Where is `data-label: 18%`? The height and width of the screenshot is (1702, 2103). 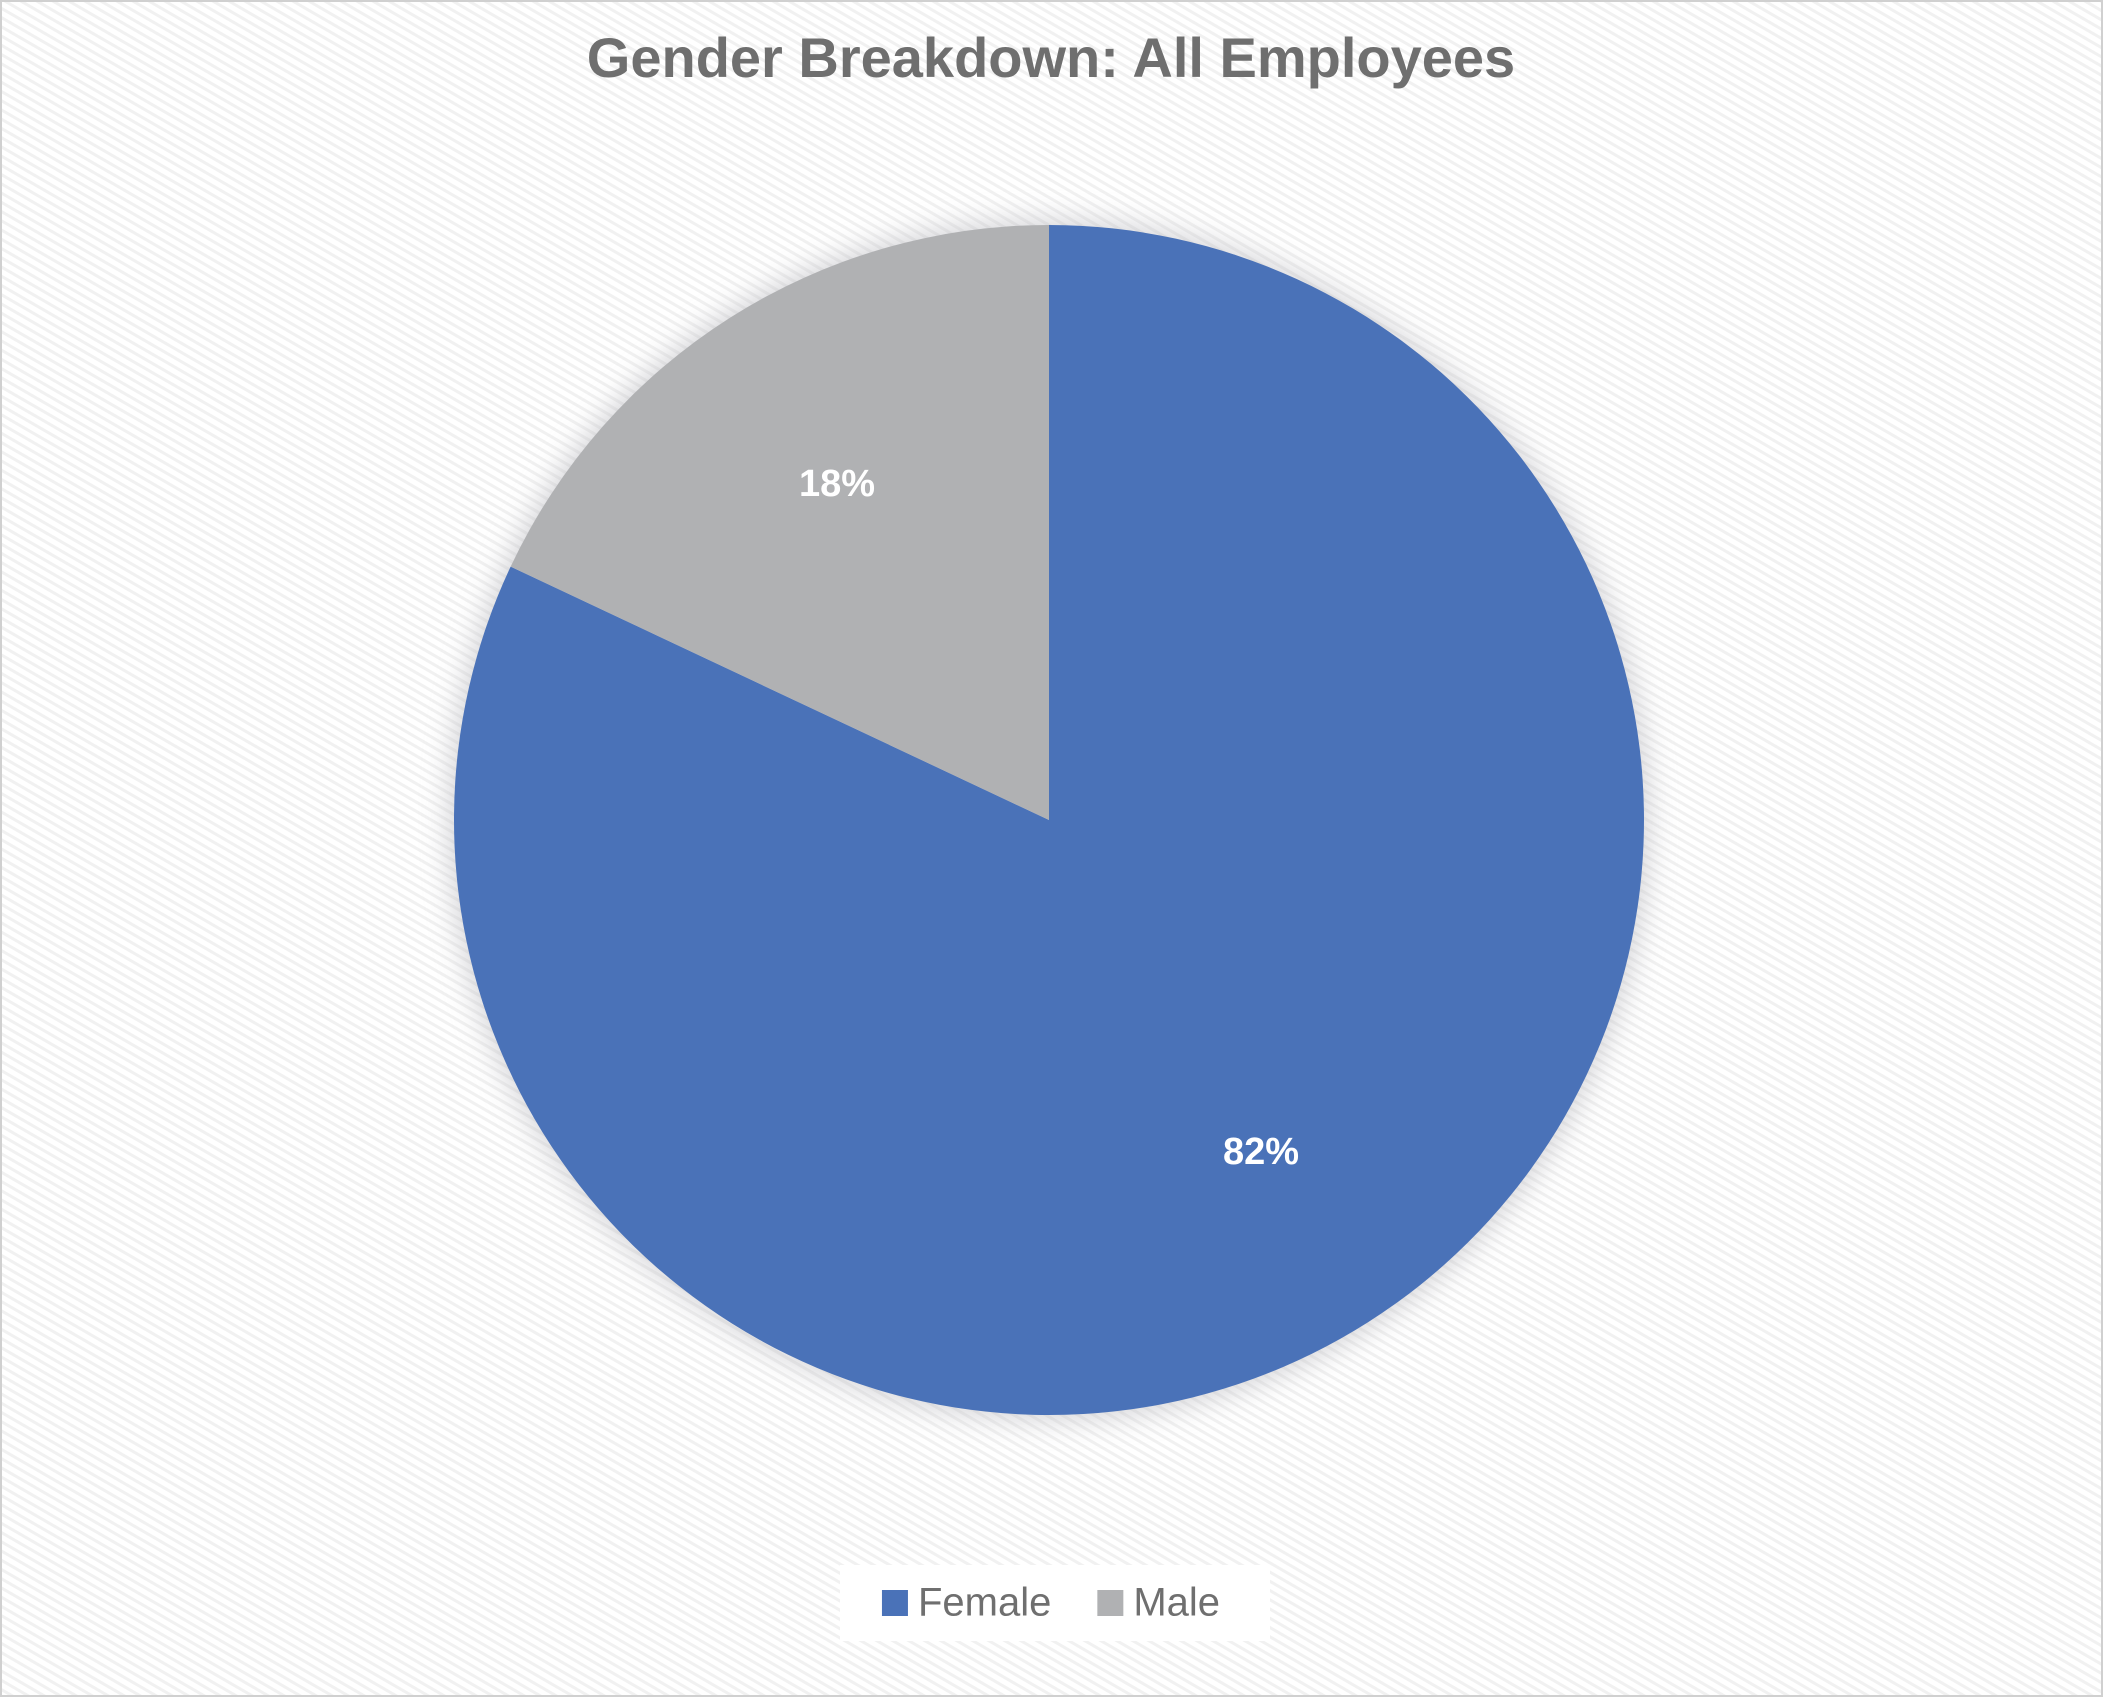 data-label: 18% is located at coordinates (837, 484).